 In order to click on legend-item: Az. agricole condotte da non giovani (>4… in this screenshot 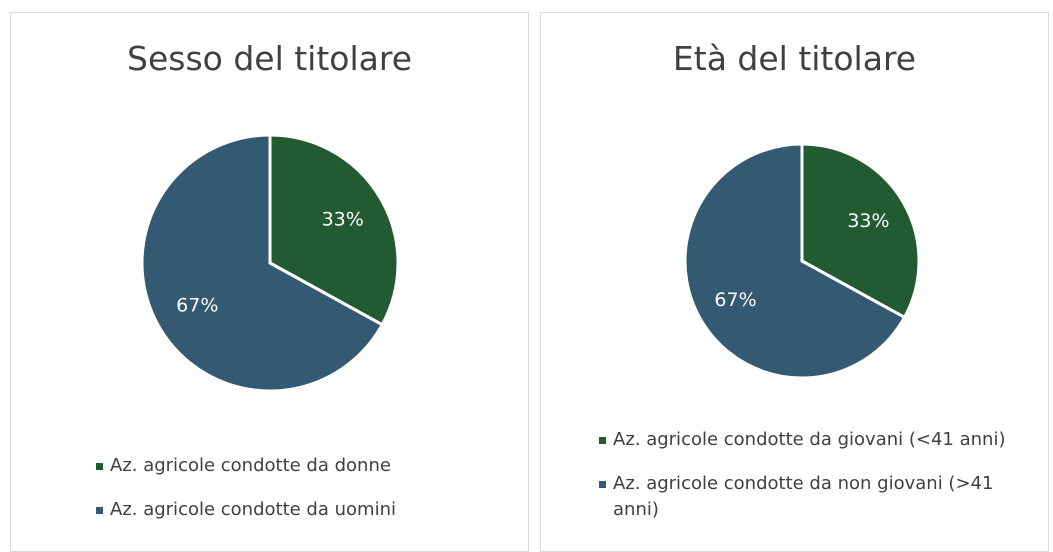, I will do `click(809, 497)`.